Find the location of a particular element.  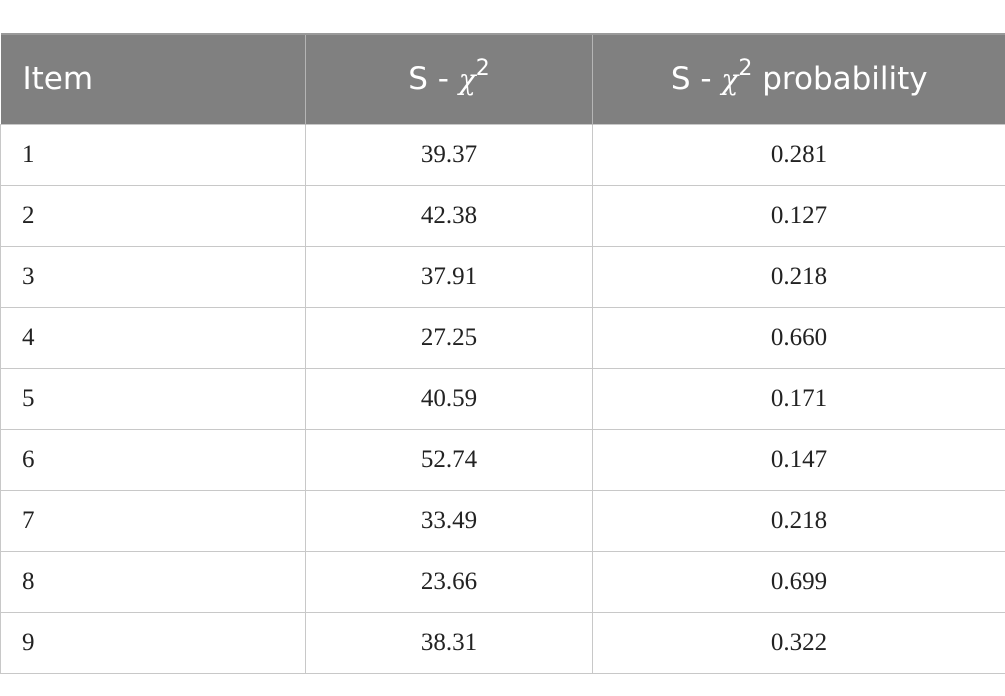

table-row: 5 40.59 0.171 is located at coordinates (502, 398).